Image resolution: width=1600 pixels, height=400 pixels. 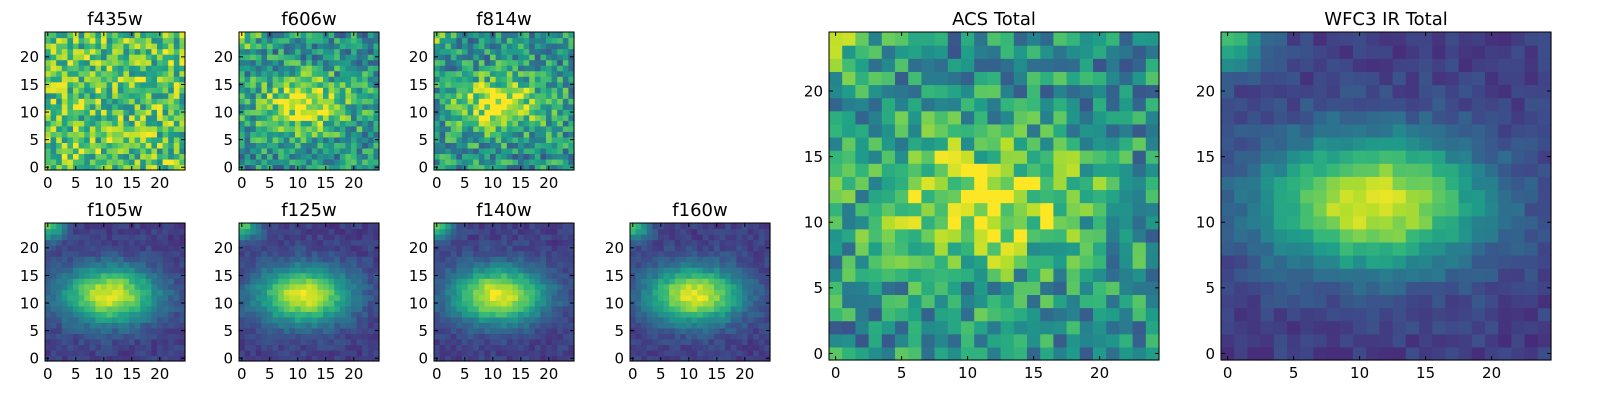 What do you see at coordinates (716, 374) in the screenshot?
I see `x-tick-label: 15` at bounding box center [716, 374].